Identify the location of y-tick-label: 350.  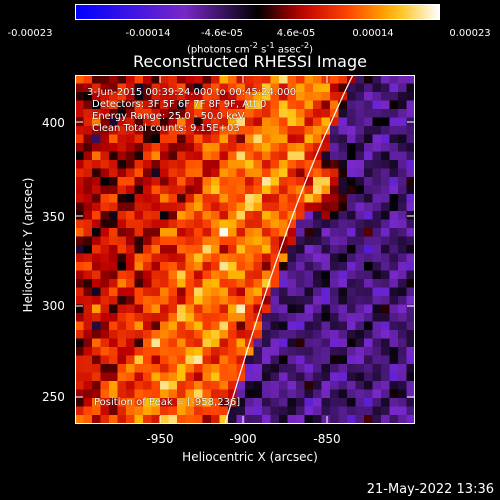
(53, 217).